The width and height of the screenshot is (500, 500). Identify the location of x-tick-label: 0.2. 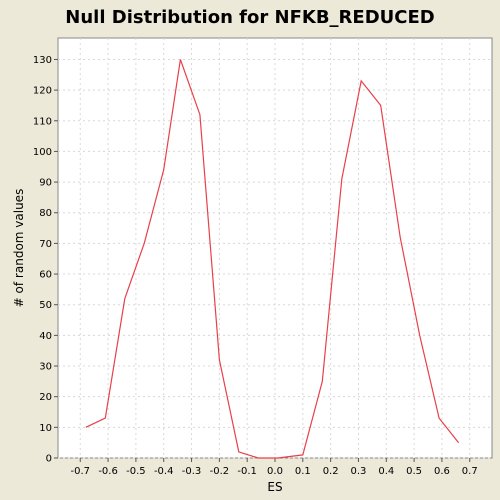
(331, 471).